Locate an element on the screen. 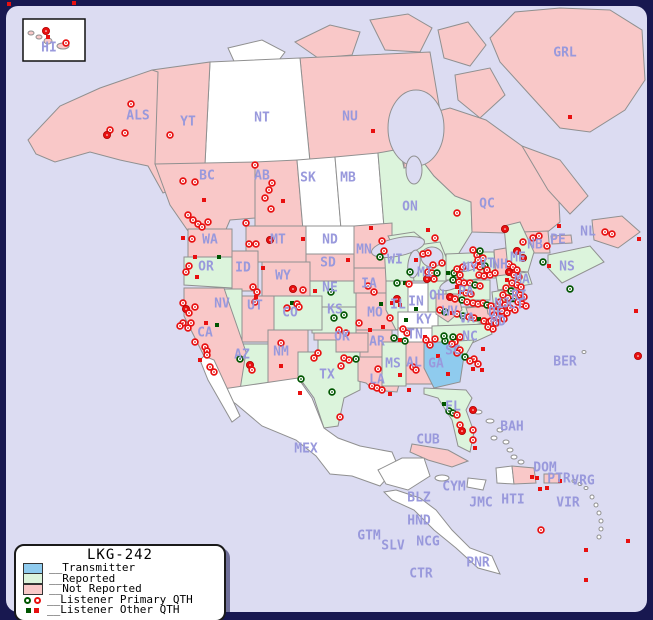 This screenshot has width=653, height=620. label-IA: IA is located at coordinates (369, 284).